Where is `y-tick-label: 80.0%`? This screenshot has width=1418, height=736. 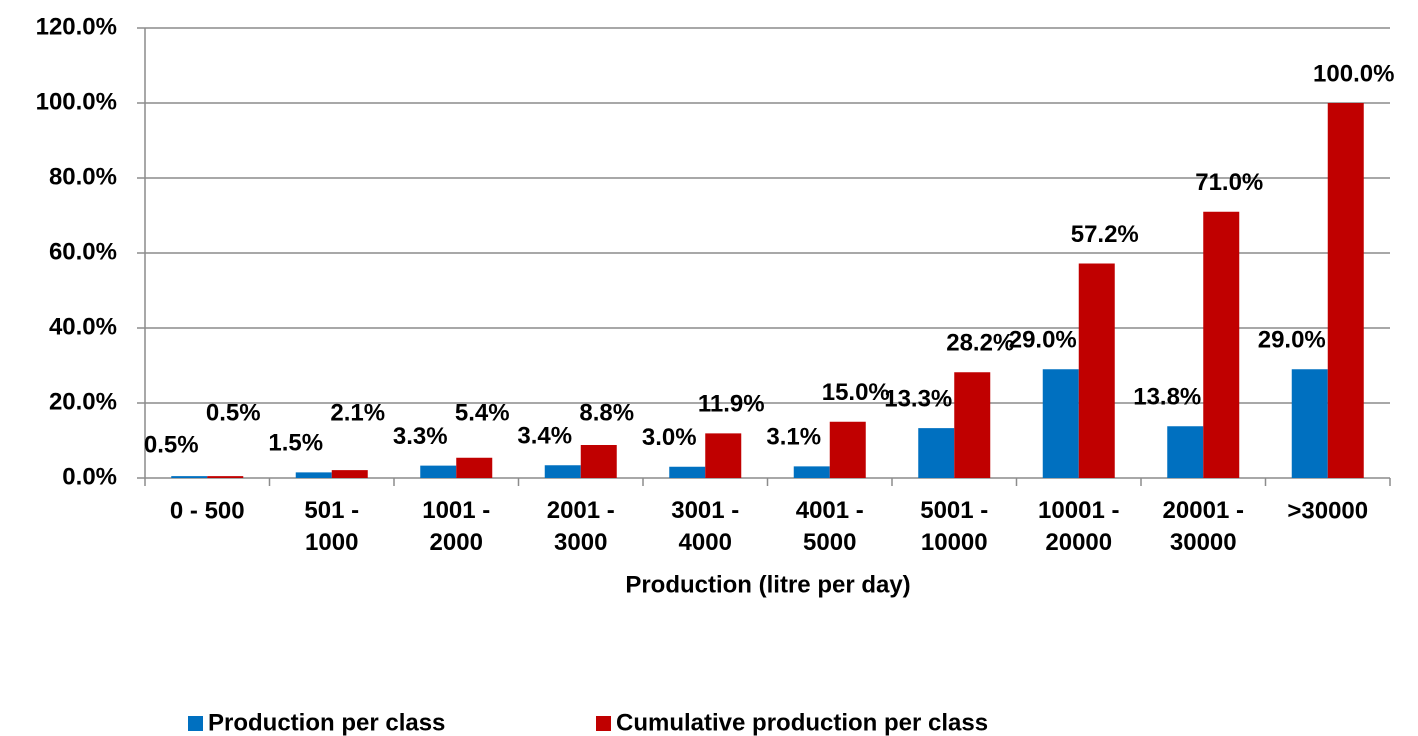 y-tick-label: 80.0% is located at coordinates (83, 176).